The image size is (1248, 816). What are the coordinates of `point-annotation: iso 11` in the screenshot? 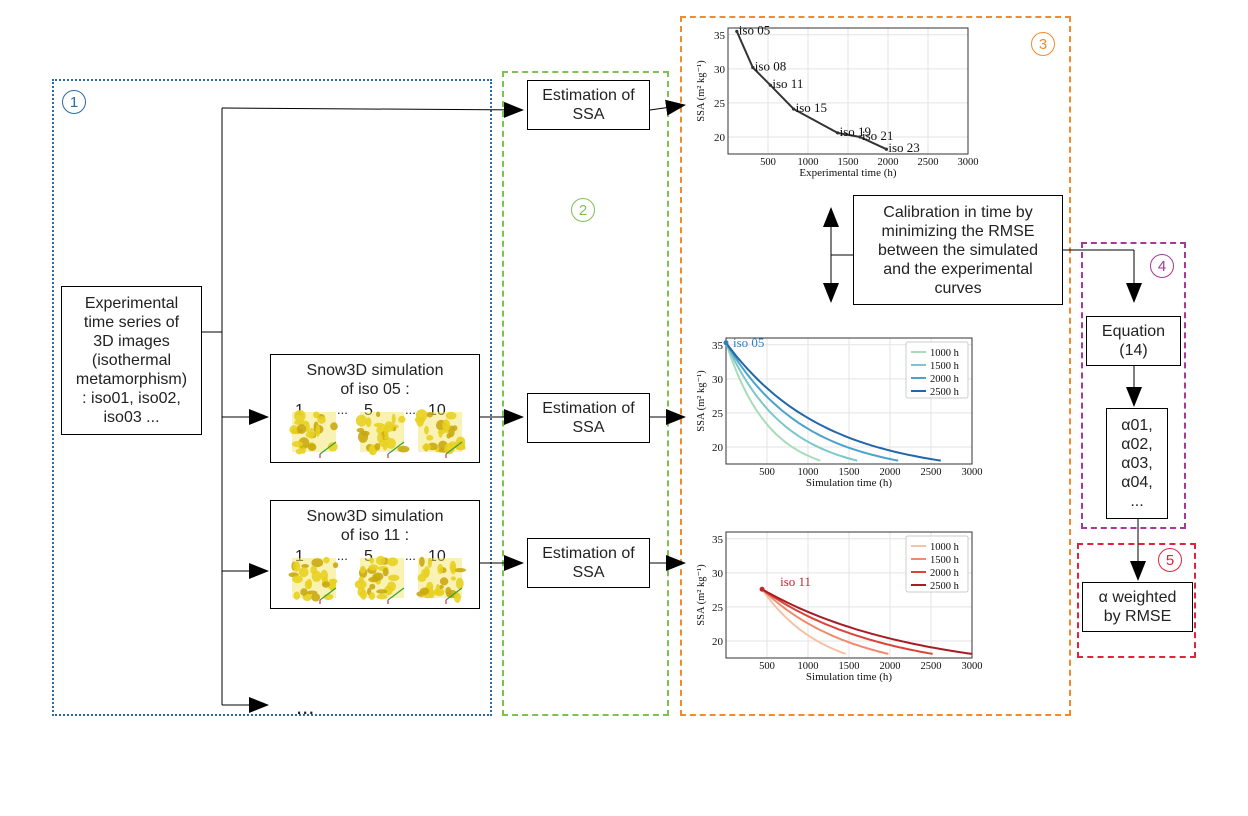 It's located at (787, 83).